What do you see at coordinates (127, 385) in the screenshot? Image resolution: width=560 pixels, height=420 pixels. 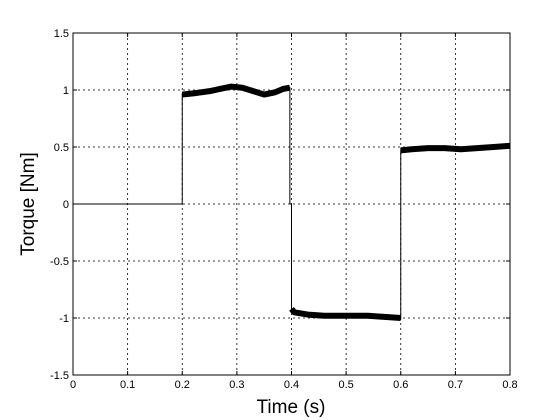 I see `x-tick-label: 0.1` at bounding box center [127, 385].